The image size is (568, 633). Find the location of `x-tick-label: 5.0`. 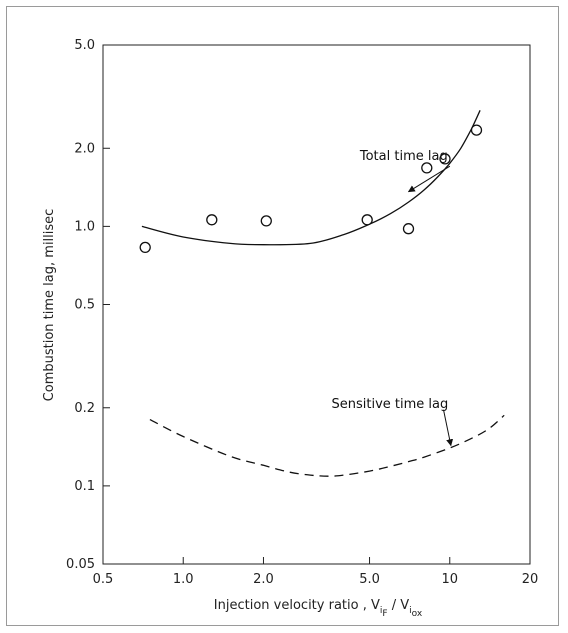

x-tick-label: 5.0 is located at coordinates (369, 579).